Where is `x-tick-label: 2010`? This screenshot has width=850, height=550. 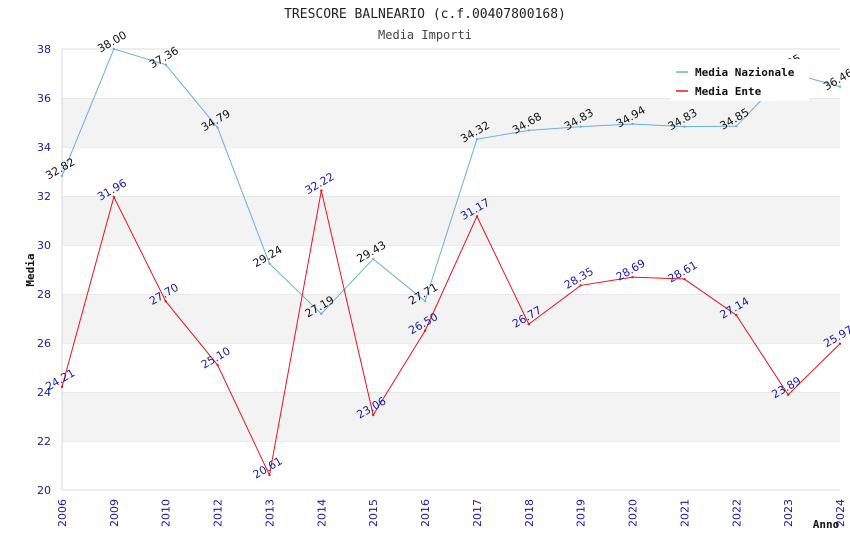
x-tick-label: 2010 is located at coordinates (166, 513).